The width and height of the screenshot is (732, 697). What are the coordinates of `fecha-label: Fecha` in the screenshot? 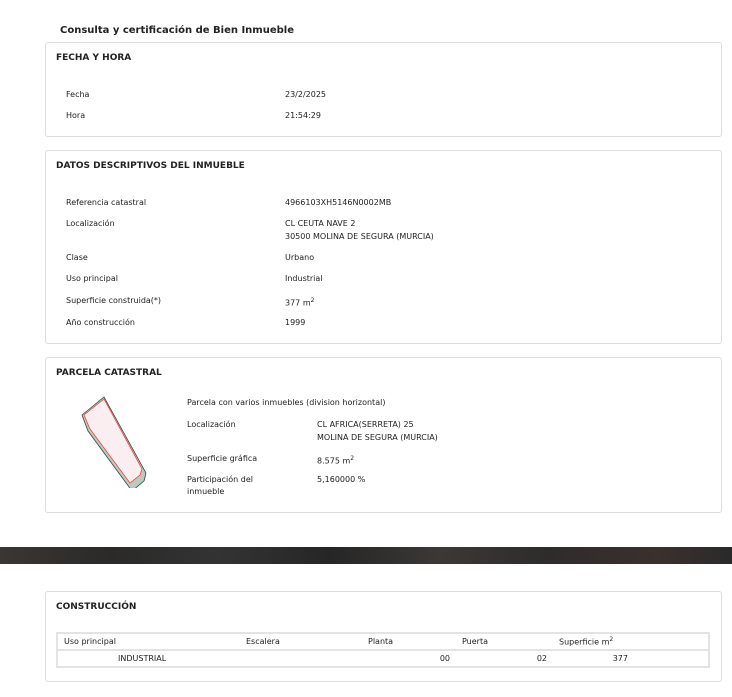 It's located at (78, 94).